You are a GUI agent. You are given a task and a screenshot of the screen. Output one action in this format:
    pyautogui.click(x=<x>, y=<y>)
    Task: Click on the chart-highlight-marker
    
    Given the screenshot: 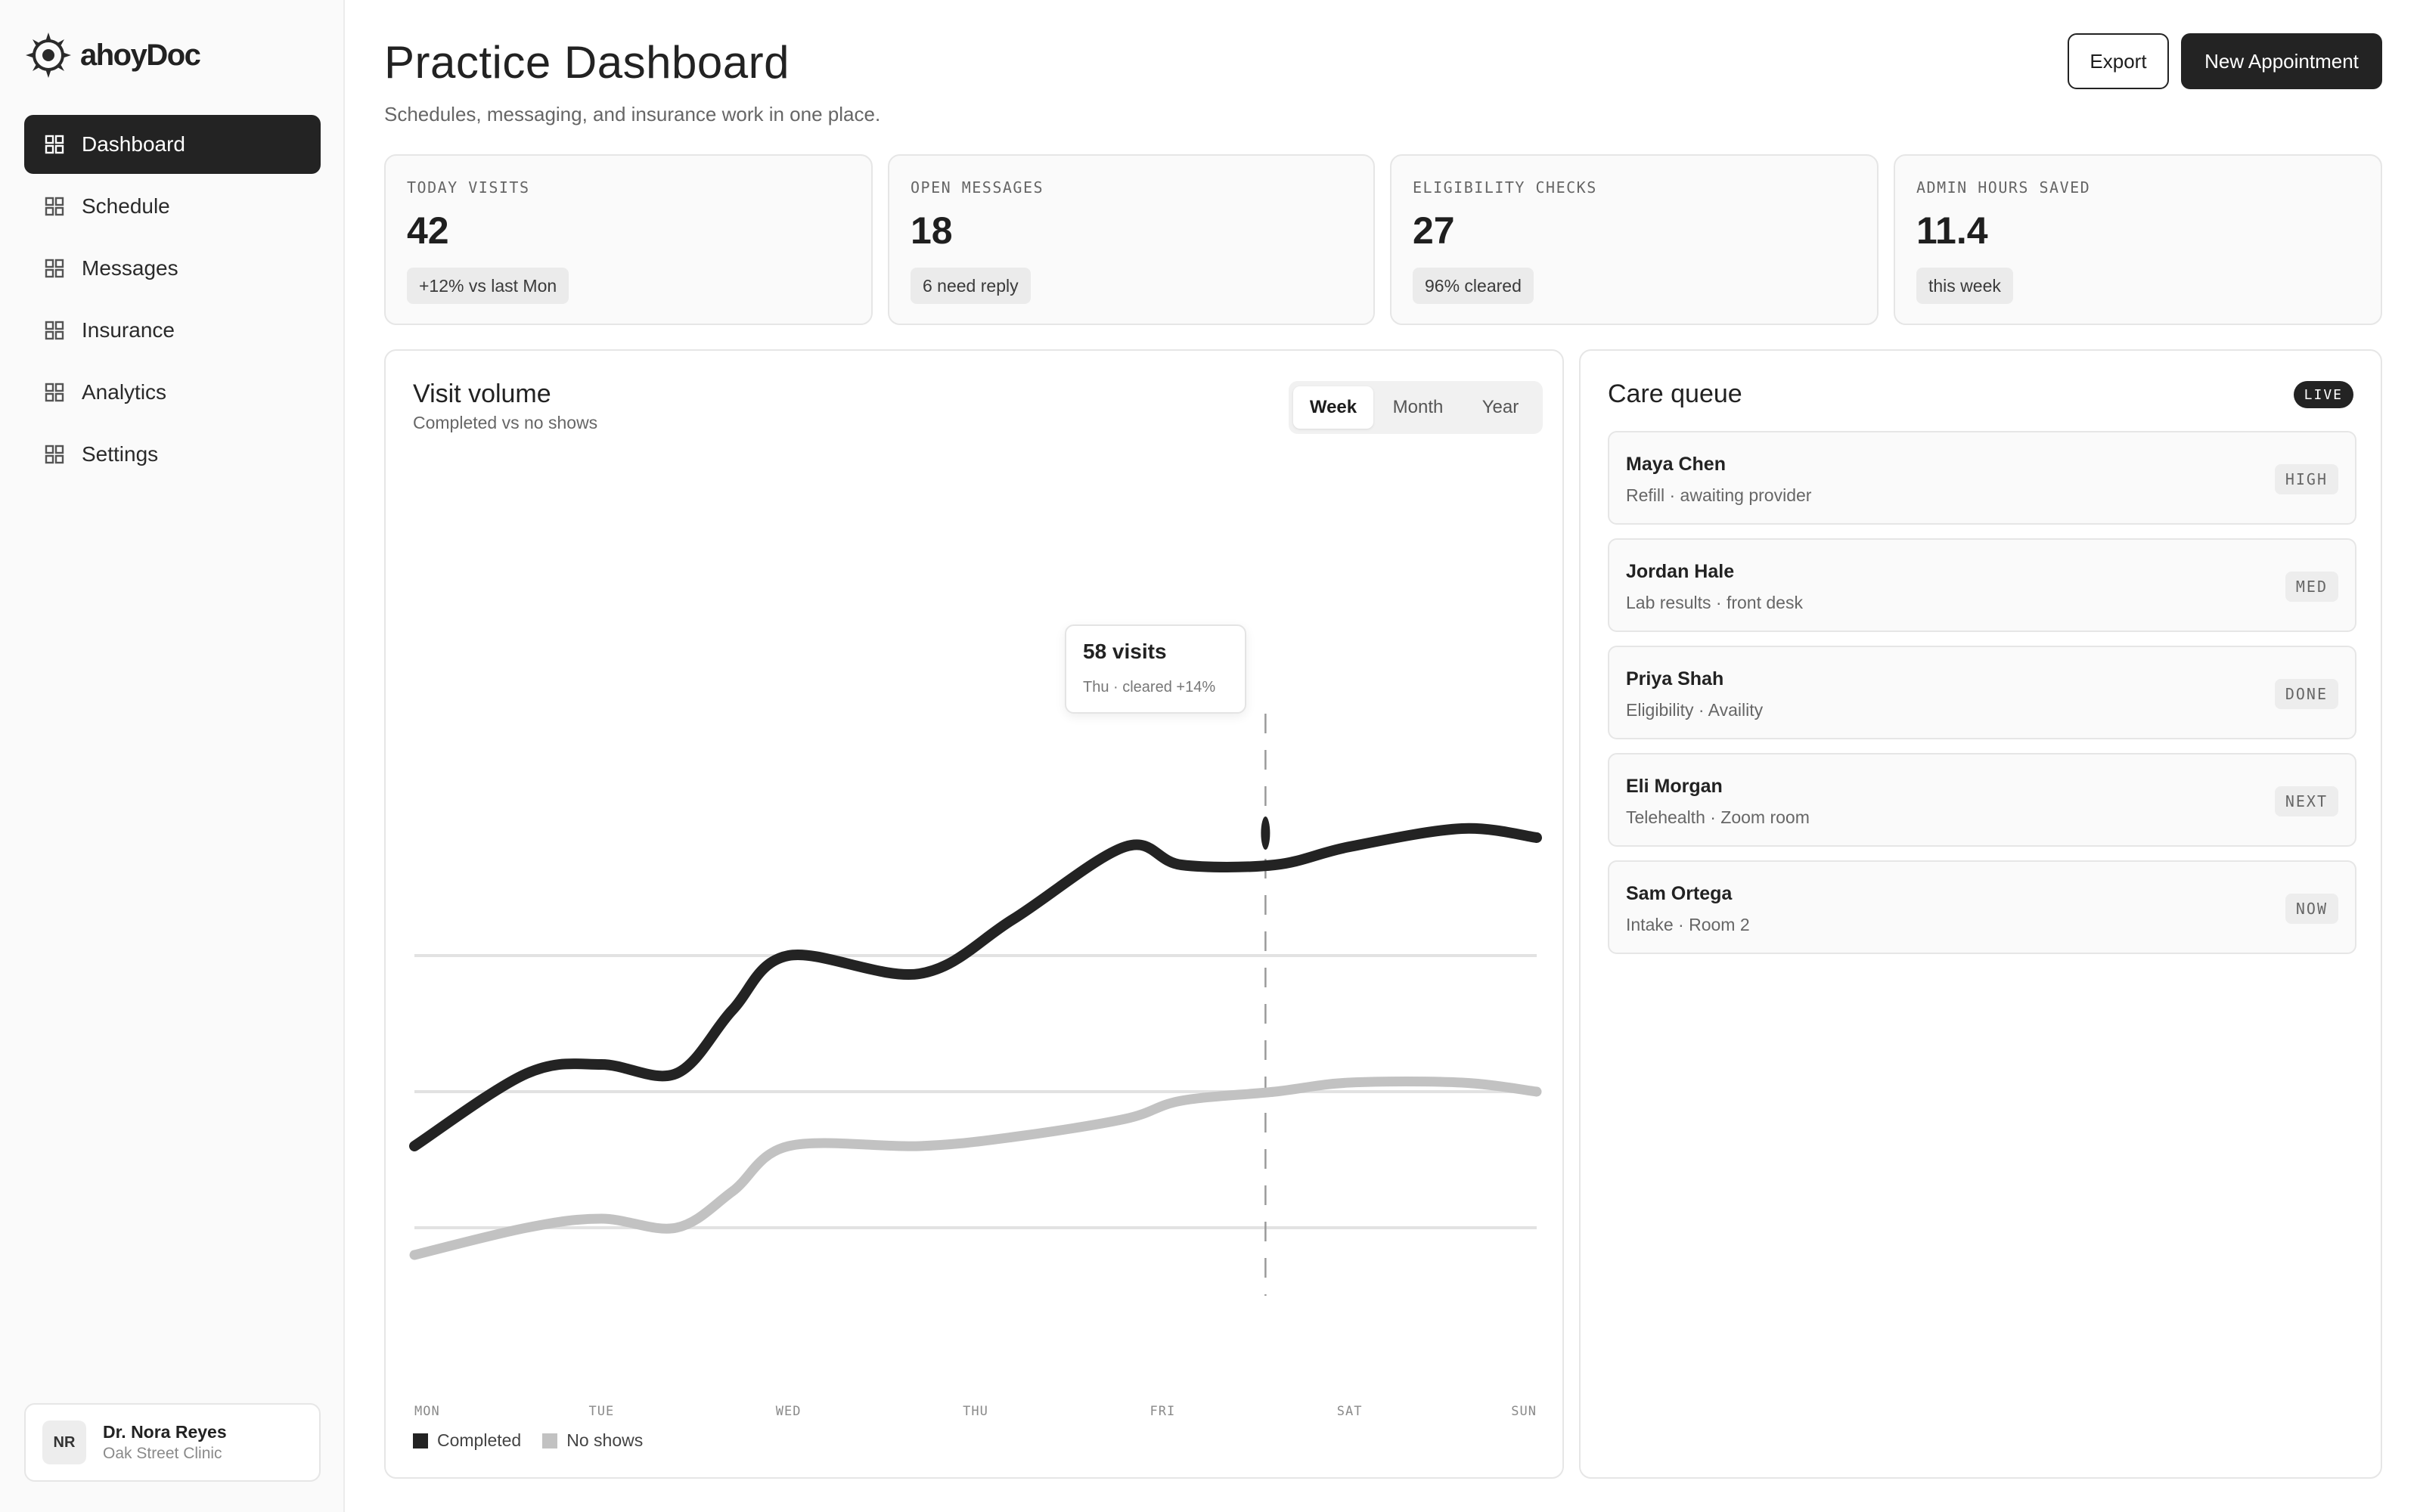 What is the action you would take?
    pyautogui.click(x=1265, y=833)
    